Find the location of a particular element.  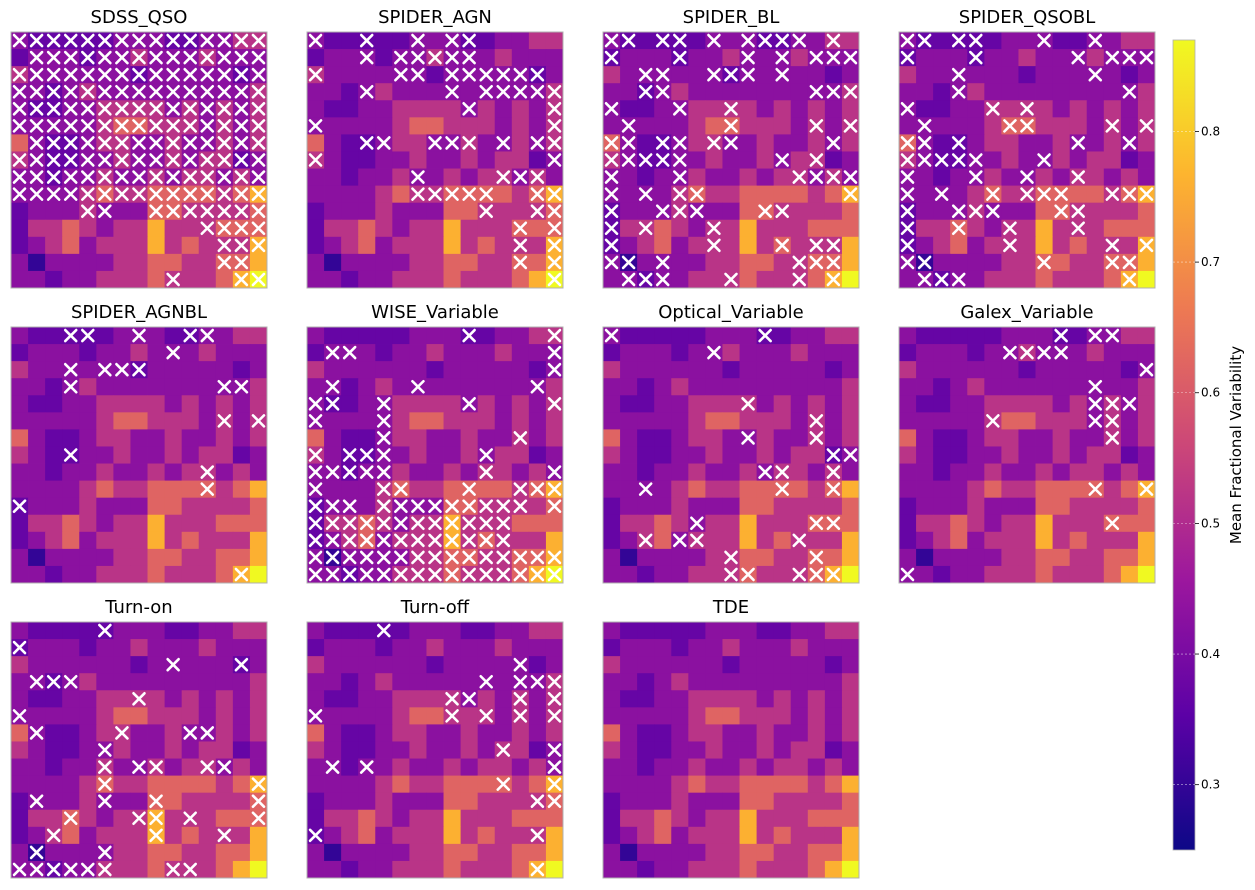

panel-frame is located at coordinates (731, 750).